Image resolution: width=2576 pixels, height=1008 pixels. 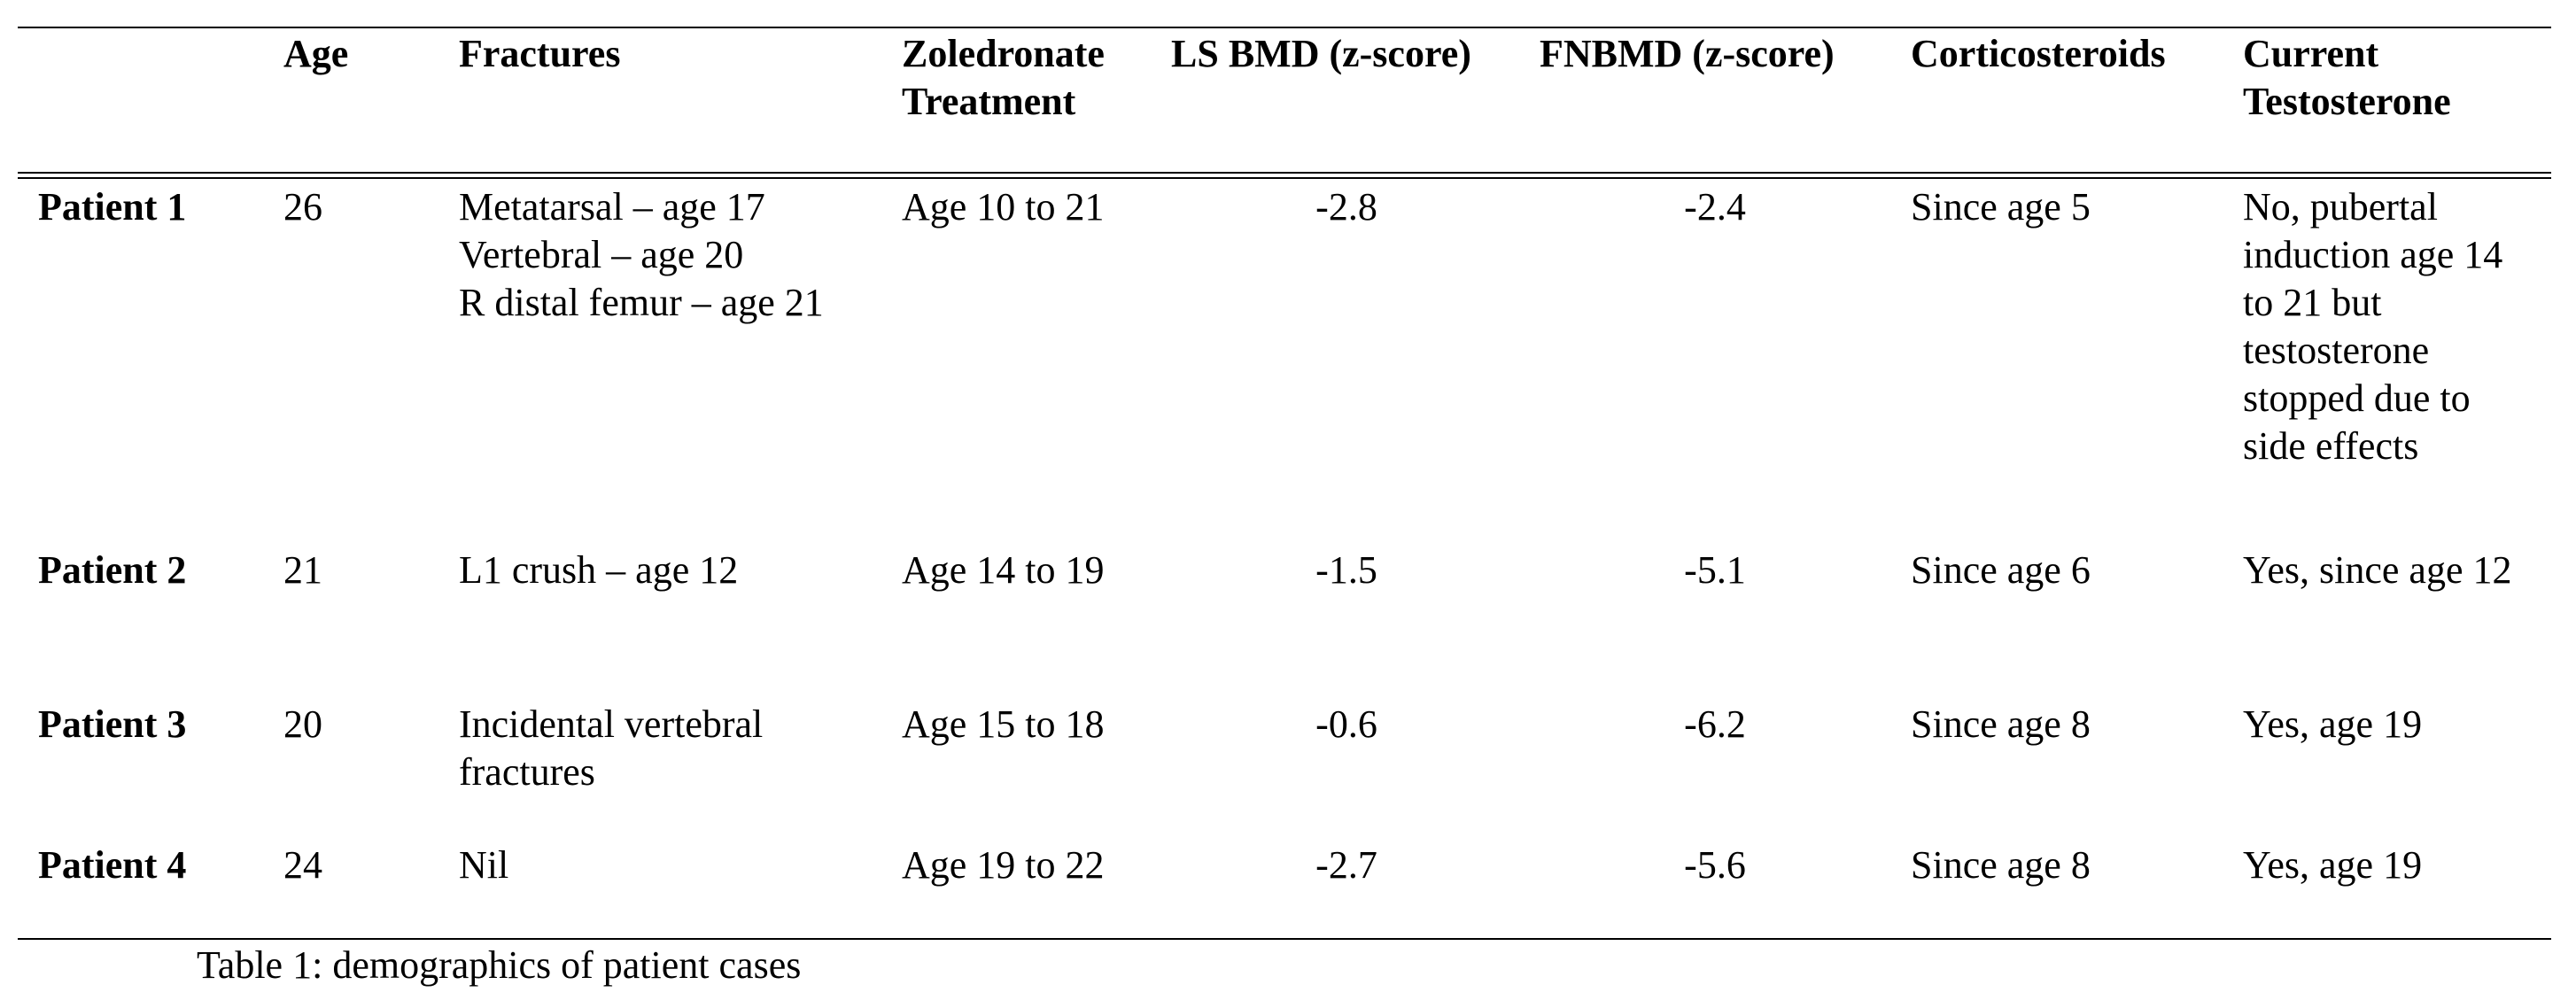 What do you see at coordinates (1687, 54) in the screenshot?
I see `header-fn-bmd: FNBMD (z-score)` at bounding box center [1687, 54].